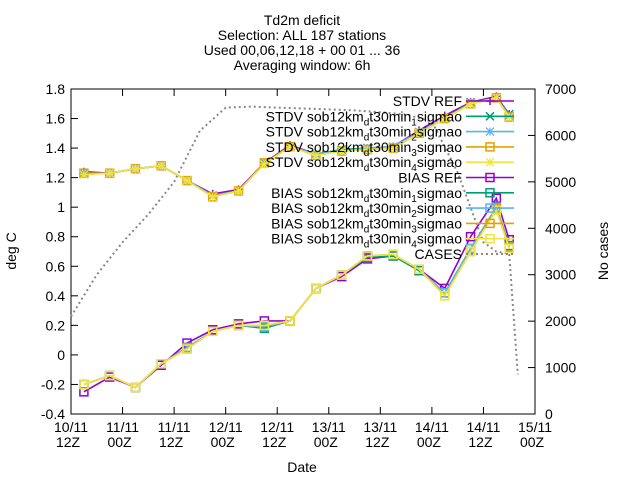 This screenshot has width=640, height=480. What do you see at coordinates (427, 101) in the screenshot?
I see `legend-label: STDV REF` at bounding box center [427, 101].